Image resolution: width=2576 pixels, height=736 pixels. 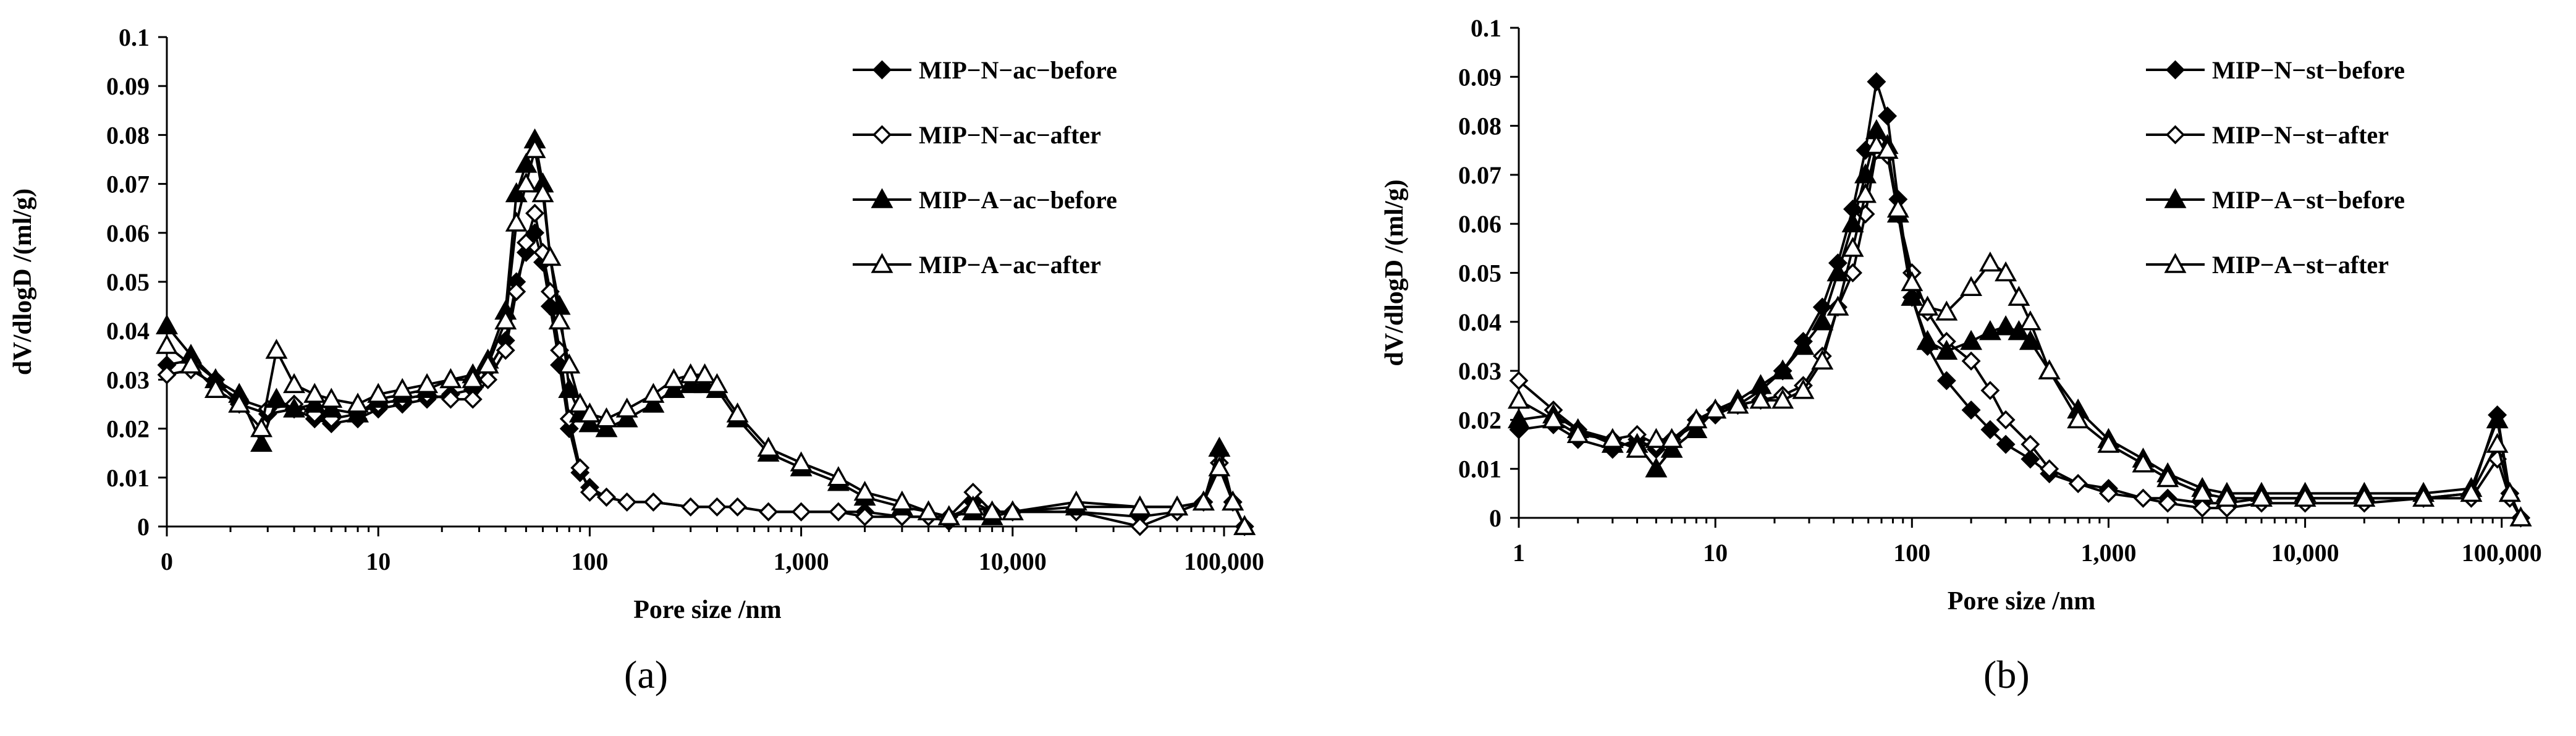 I want to click on y-tick-label: 0.03, so click(x=128, y=380).